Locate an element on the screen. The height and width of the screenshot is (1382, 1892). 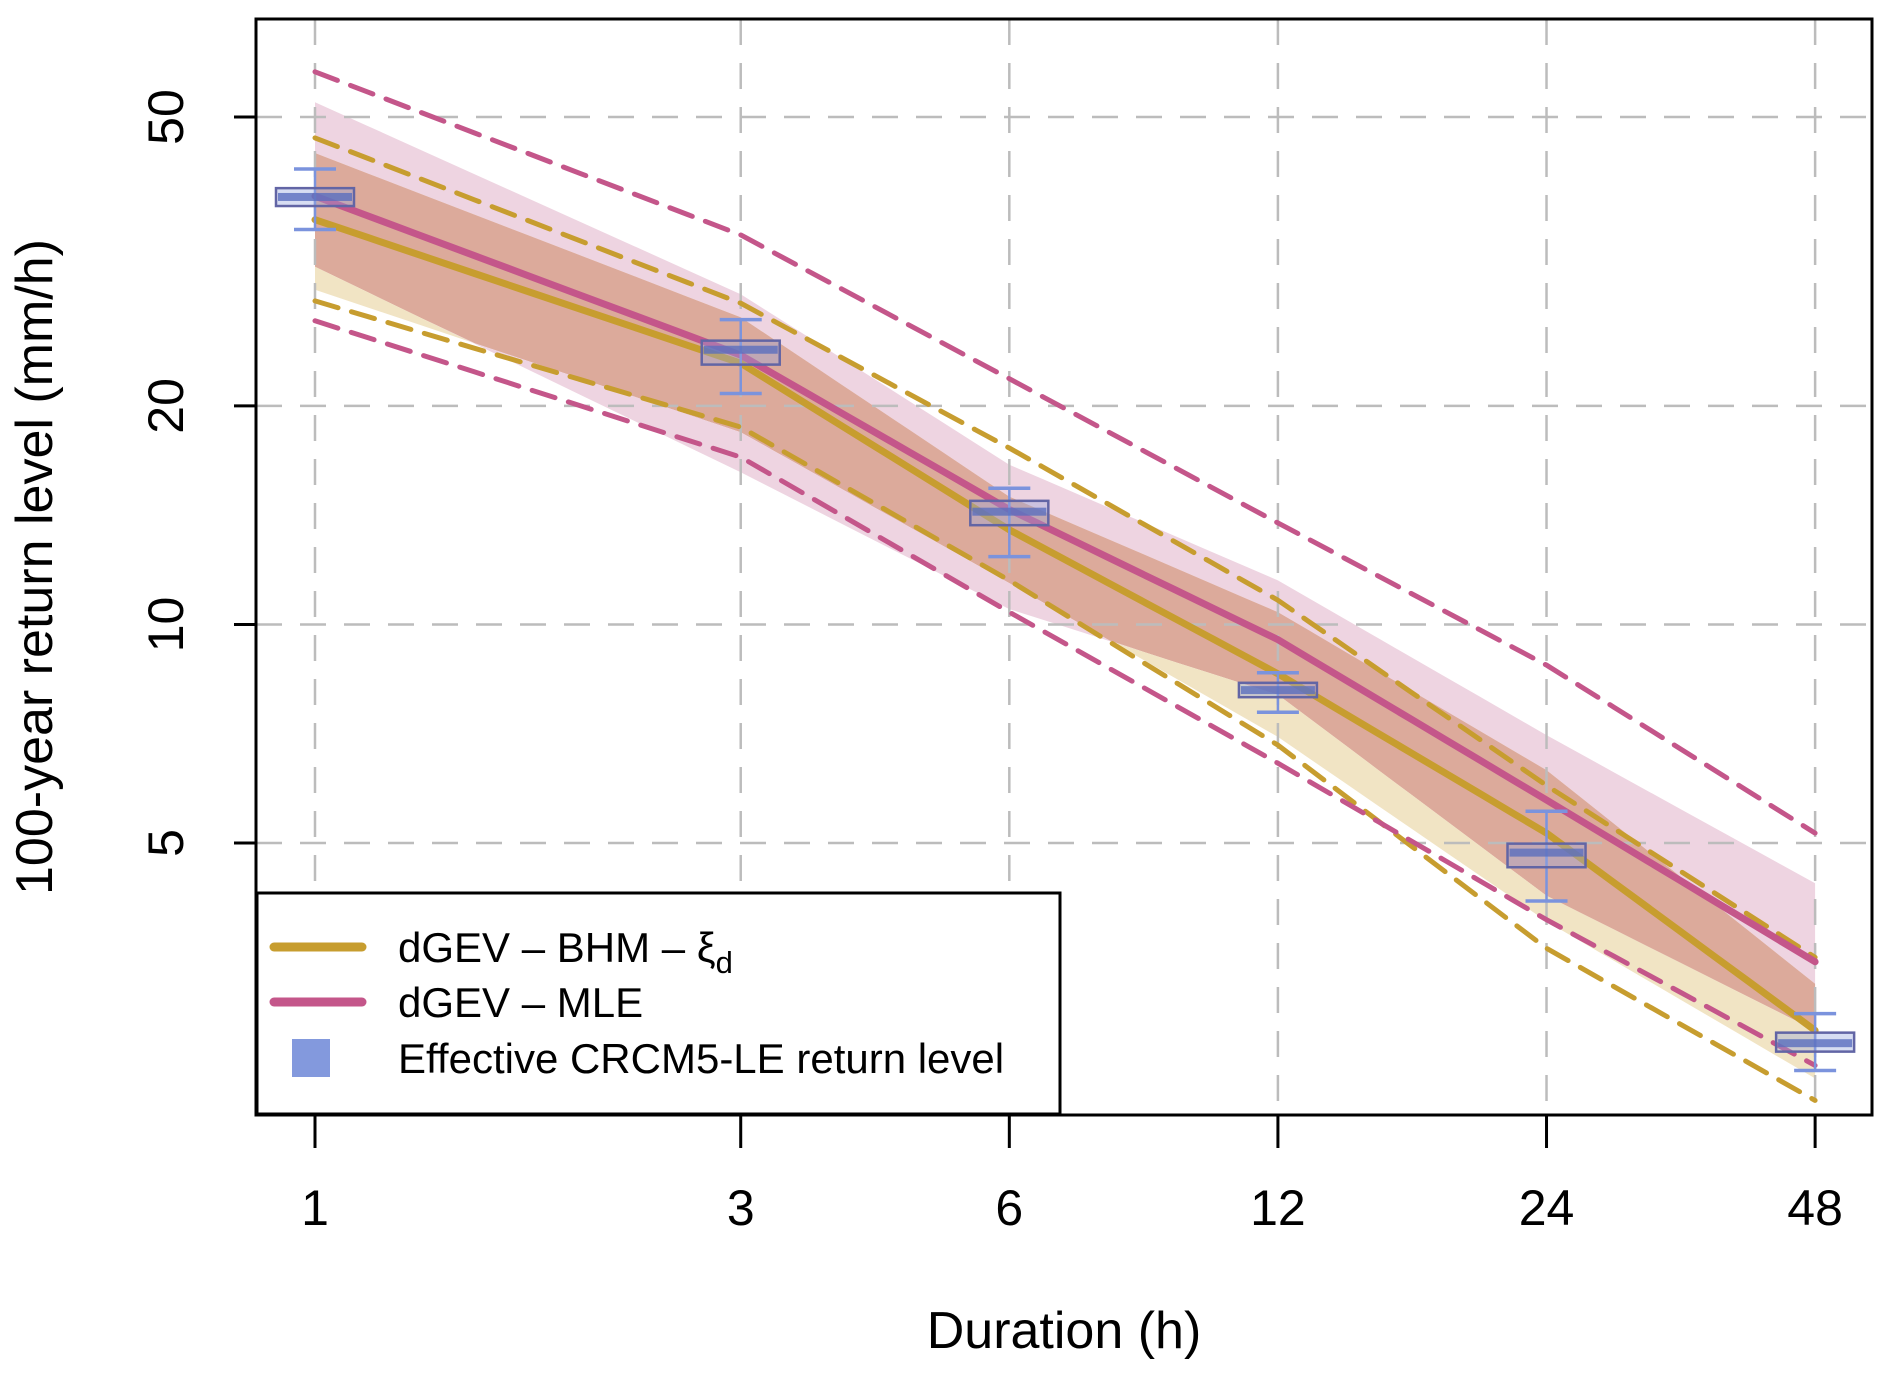
boxplot-d12 is located at coordinates (1278, 692).